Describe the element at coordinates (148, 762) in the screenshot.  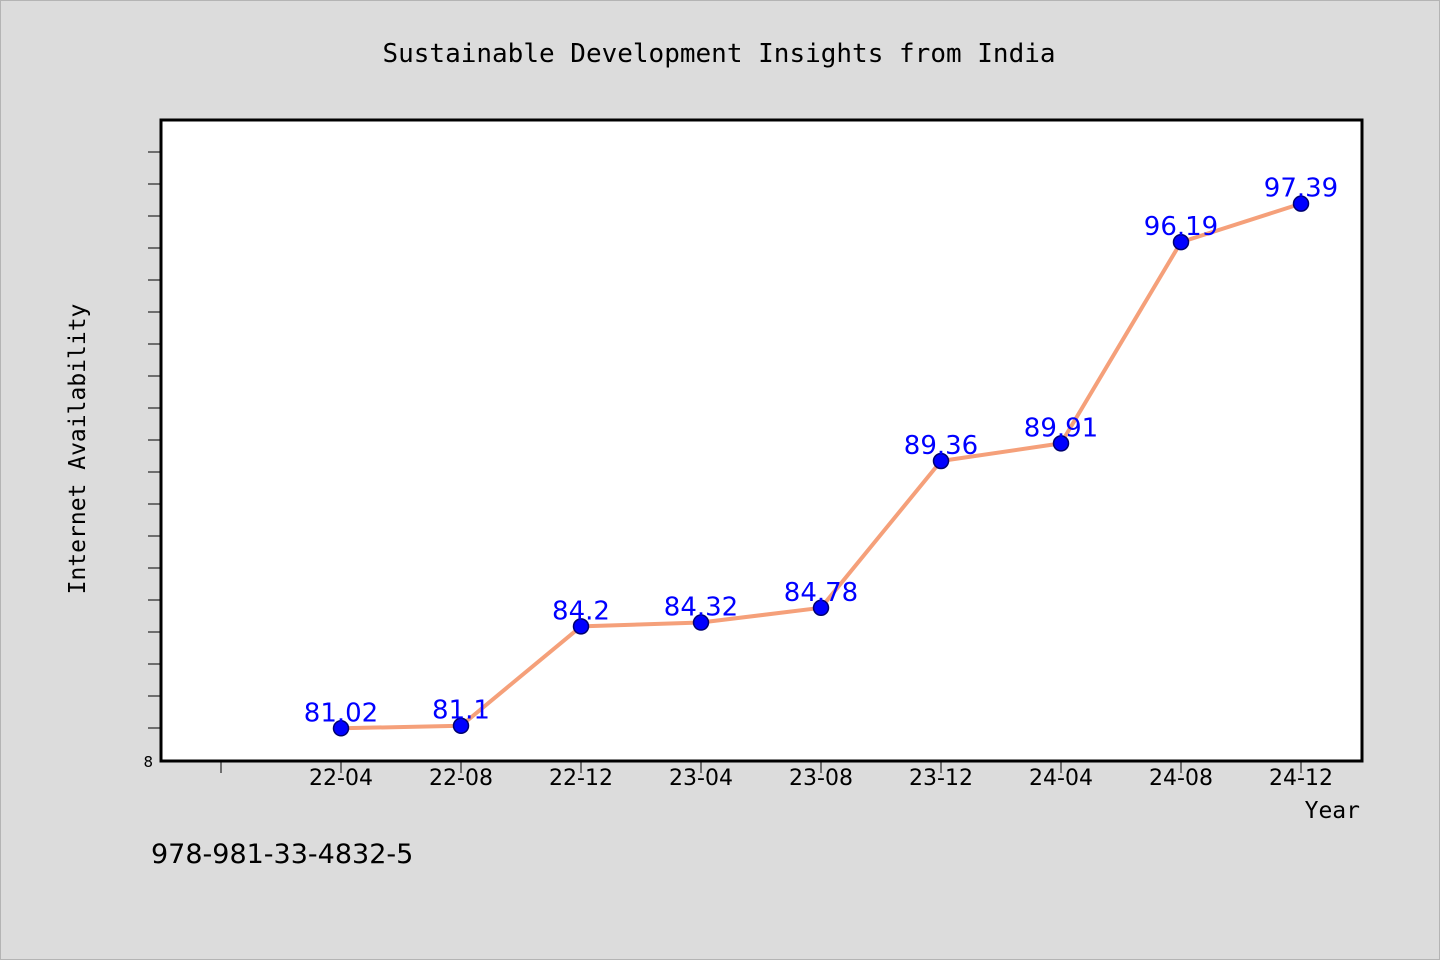
I see `y-tick-label: 8` at that location.